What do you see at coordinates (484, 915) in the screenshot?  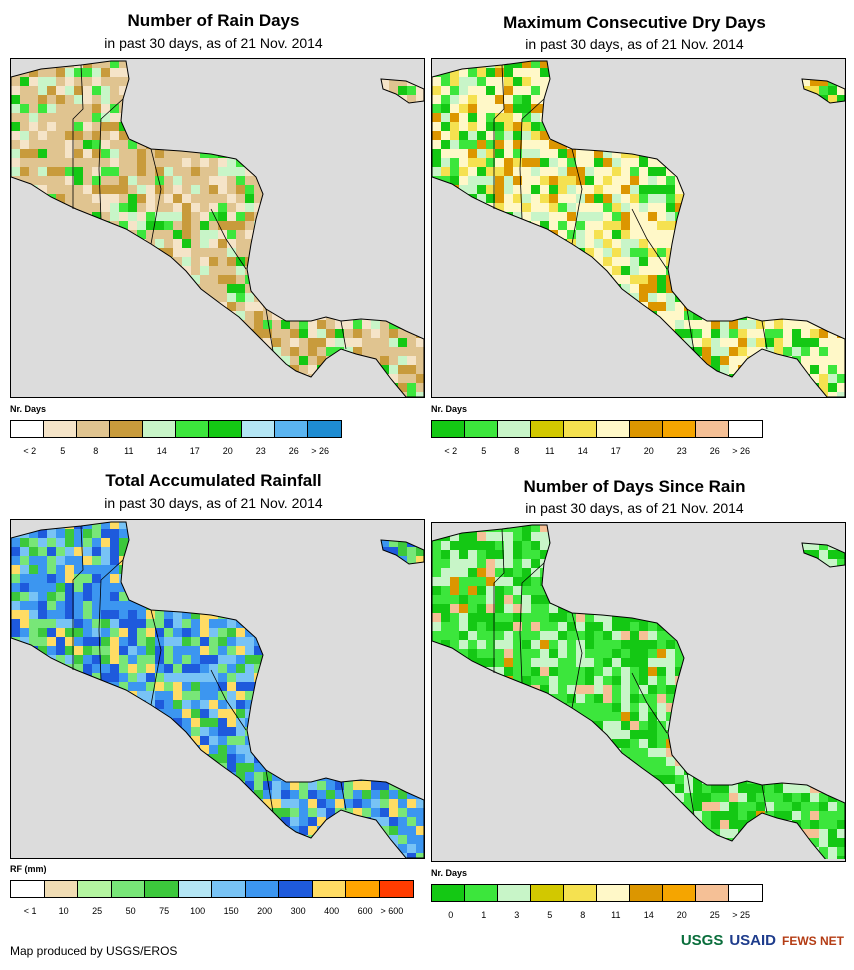 I see `legend-tick-label: 1` at bounding box center [484, 915].